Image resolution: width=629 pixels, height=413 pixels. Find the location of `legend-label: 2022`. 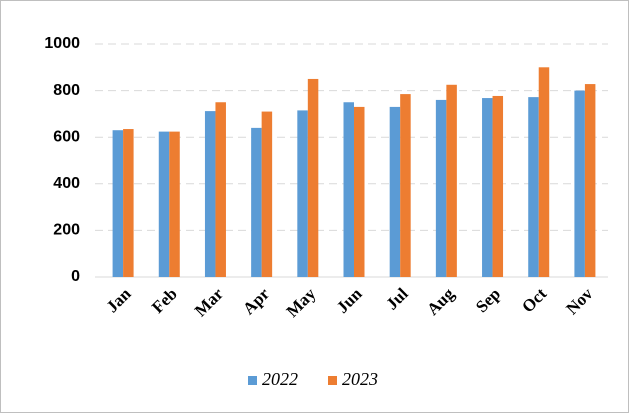

legend-label: 2022 is located at coordinates (280, 379).